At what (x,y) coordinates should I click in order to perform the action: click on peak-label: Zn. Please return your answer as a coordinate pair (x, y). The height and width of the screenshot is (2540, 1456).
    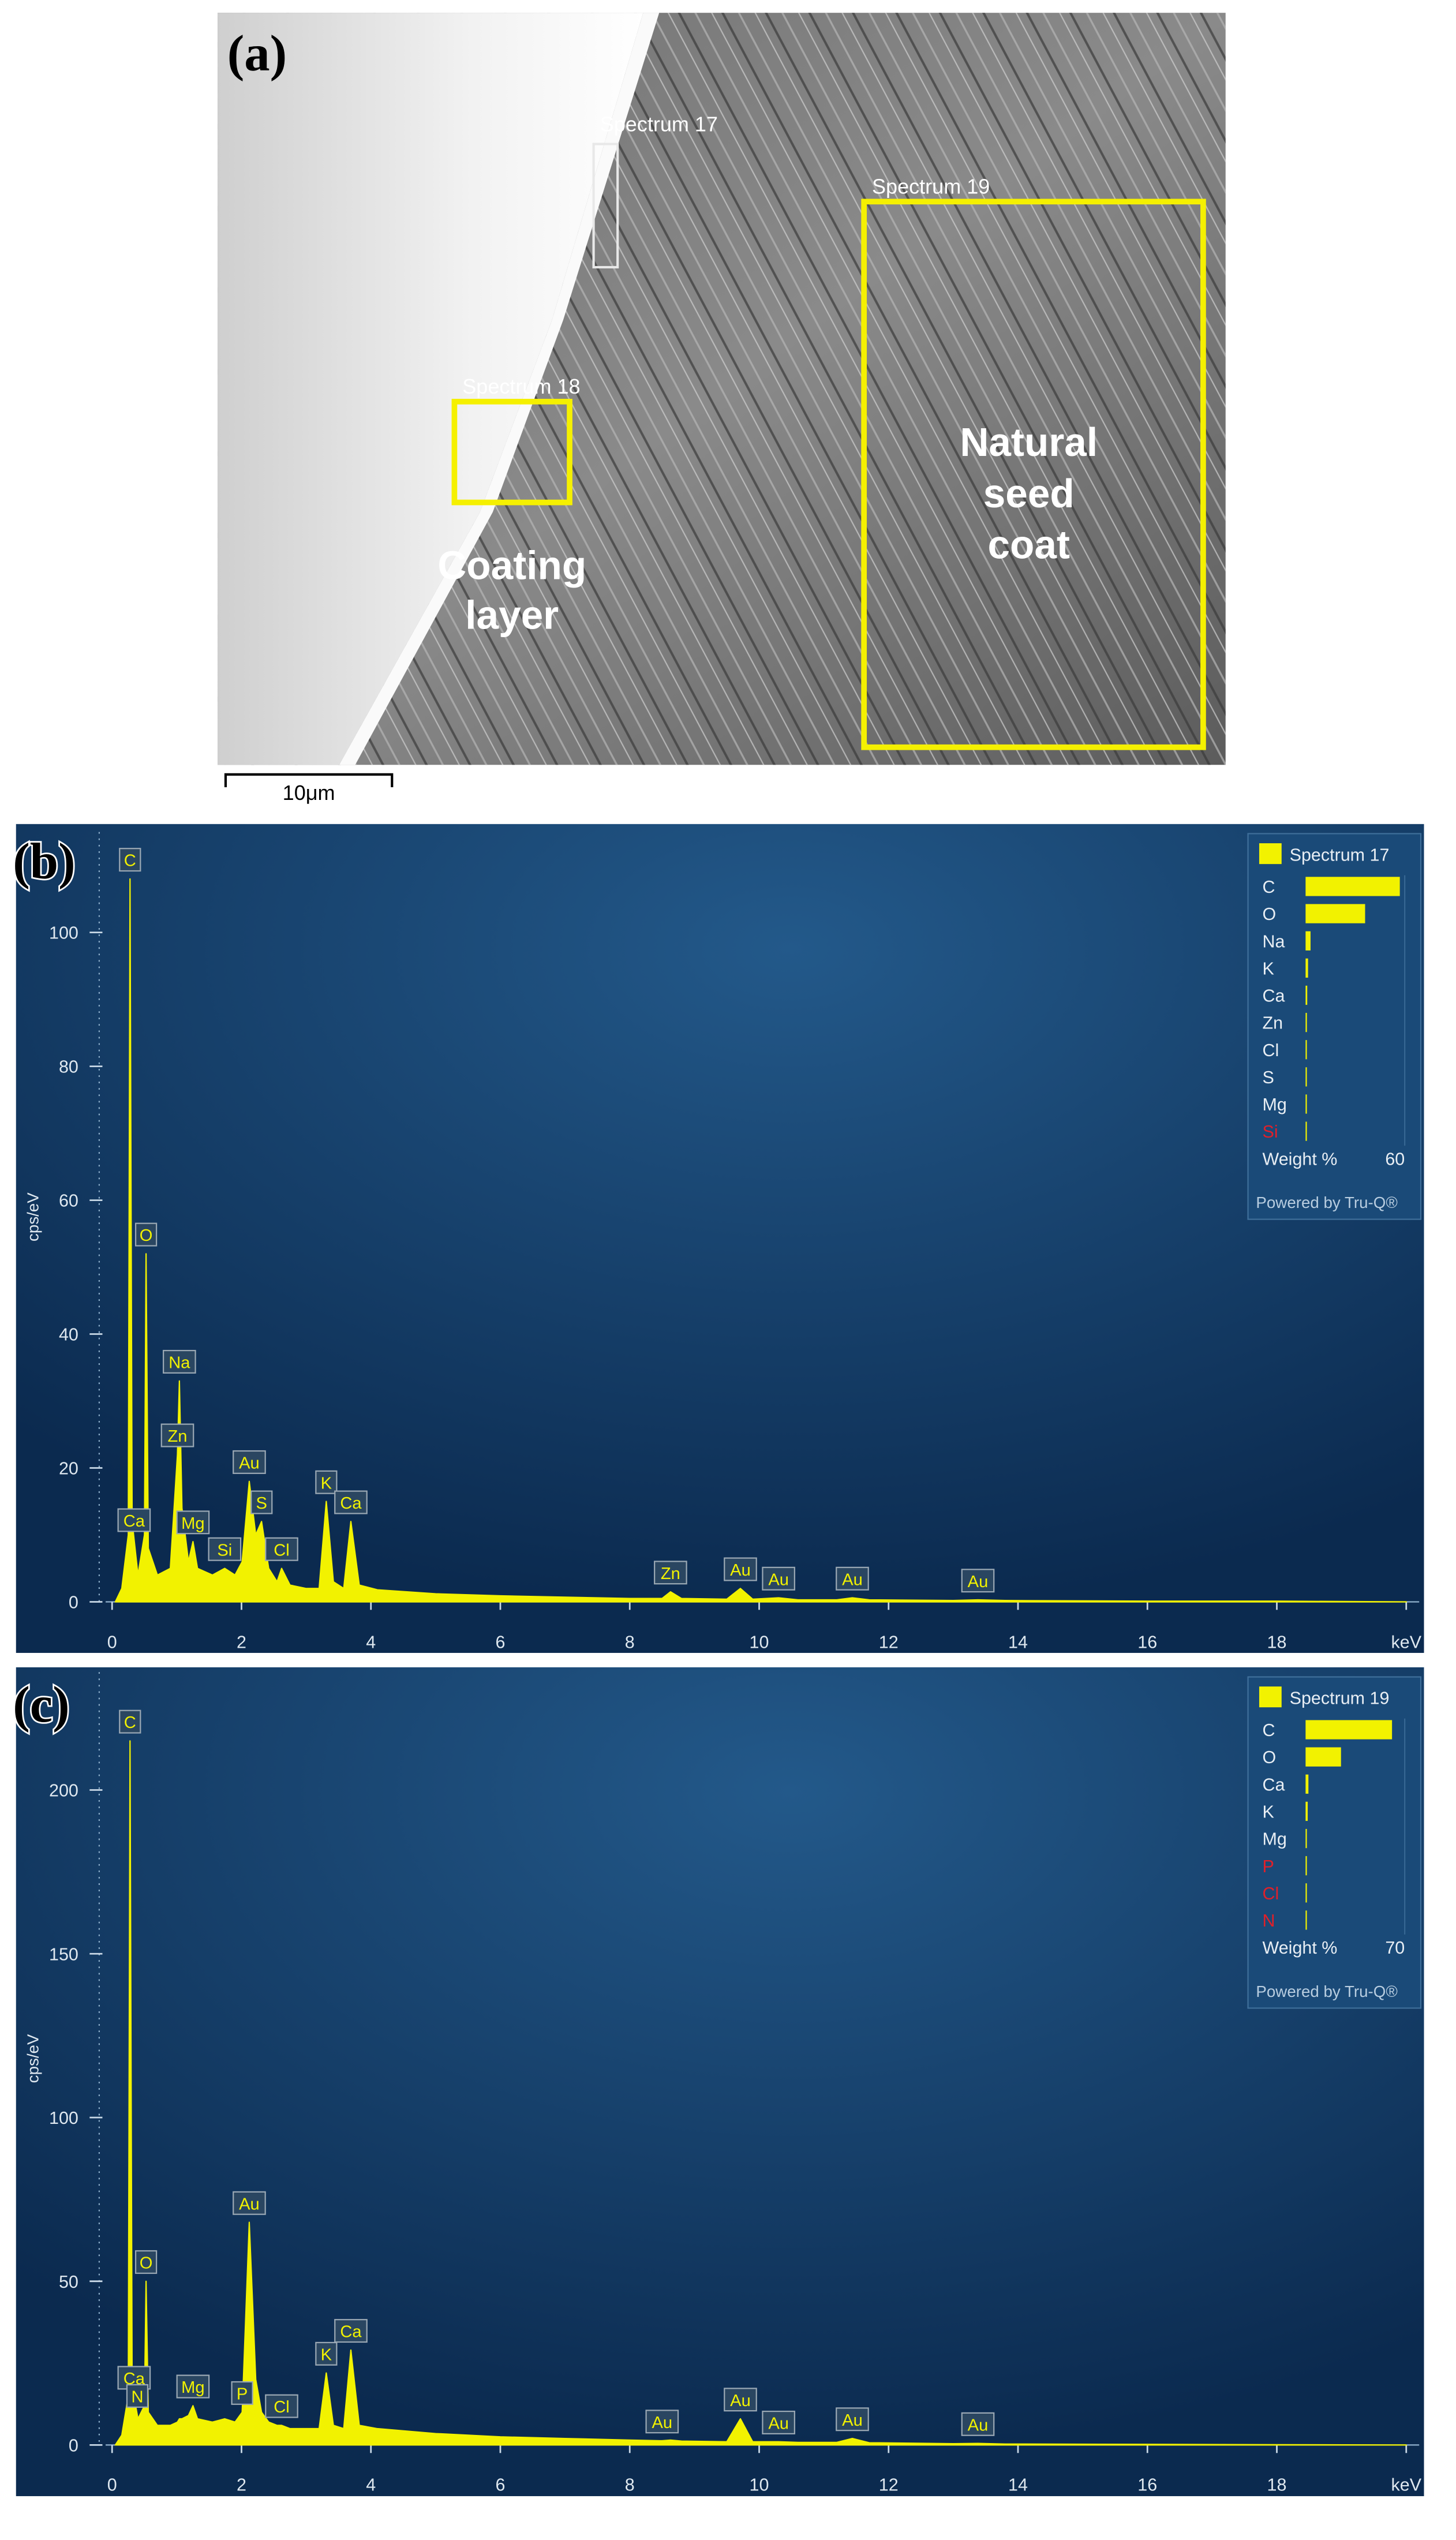
    Looking at the image, I should click on (670, 1574).